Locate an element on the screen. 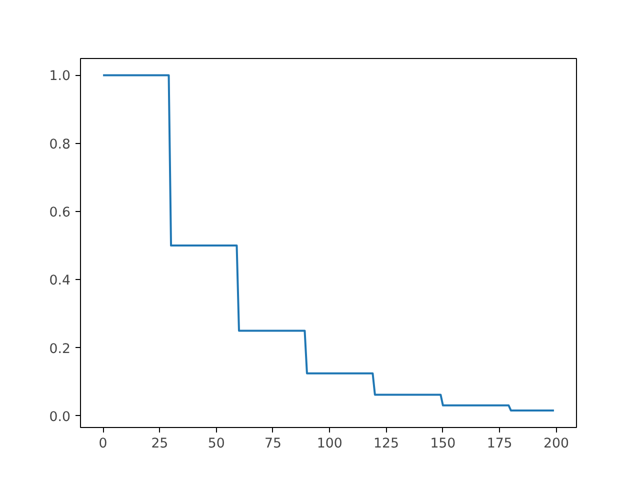  x-tick-label: 125 is located at coordinates (387, 444).